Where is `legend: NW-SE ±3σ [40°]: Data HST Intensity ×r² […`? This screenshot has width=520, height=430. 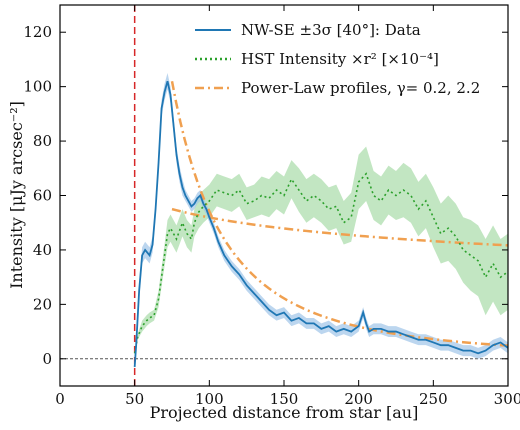
legend: NW-SE ±3σ [40°]: Data HST Intensity ×r² [… is located at coordinates (337, 59).